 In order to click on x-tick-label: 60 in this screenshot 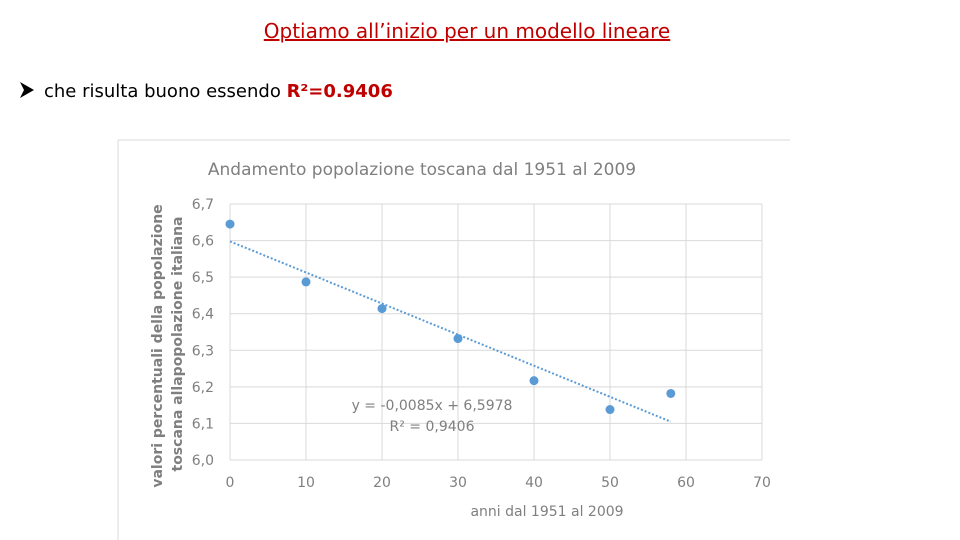, I will do `click(686, 483)`.